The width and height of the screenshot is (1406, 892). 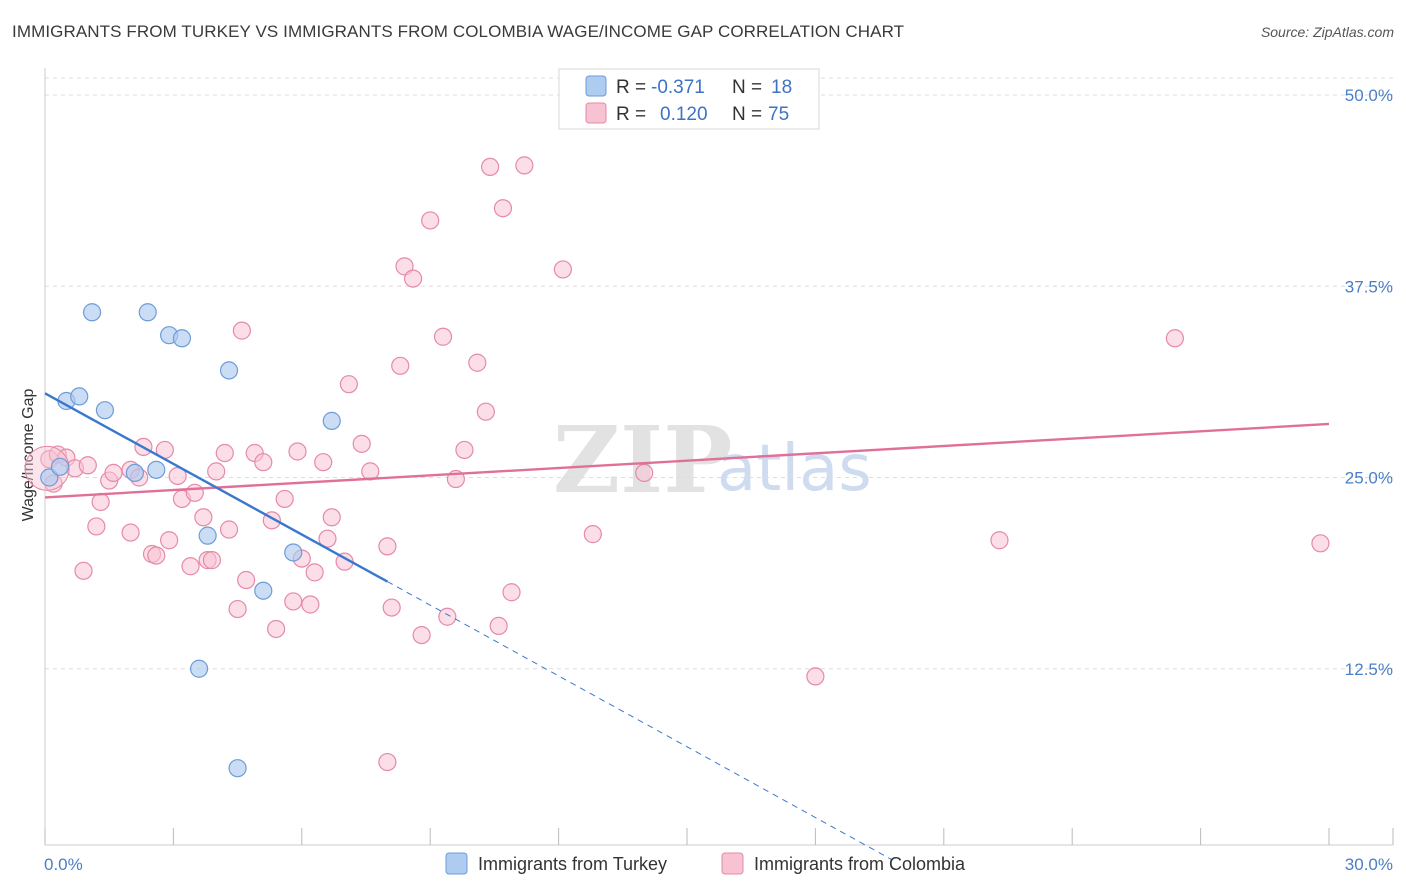 I want to click on turkey-trend-line, so click(x=216, y=487).